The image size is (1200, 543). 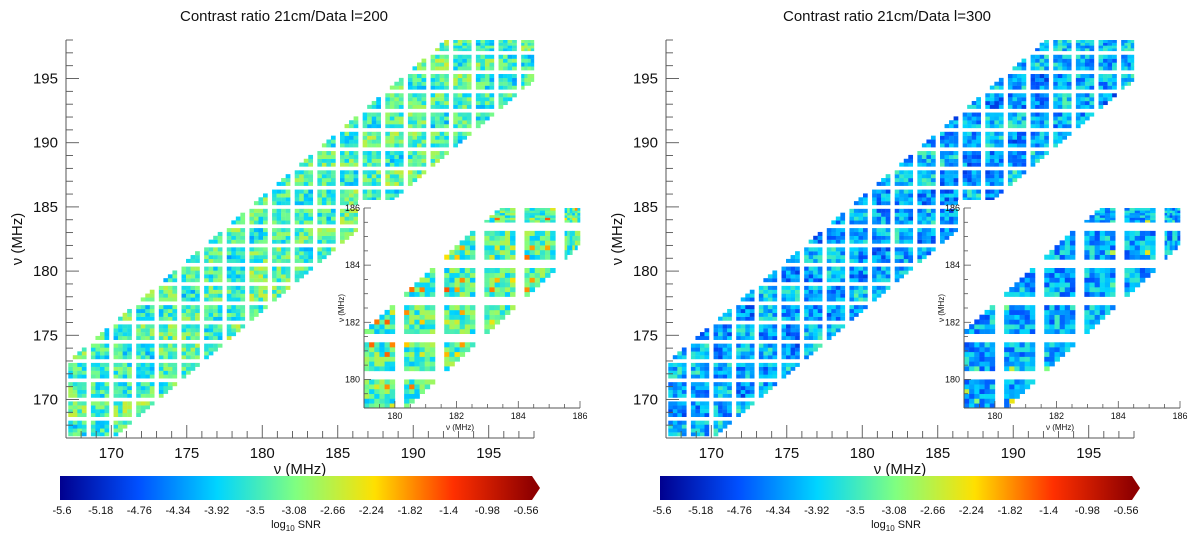 I want to click on y-tick-label: 195, so click(x=45, y=79).